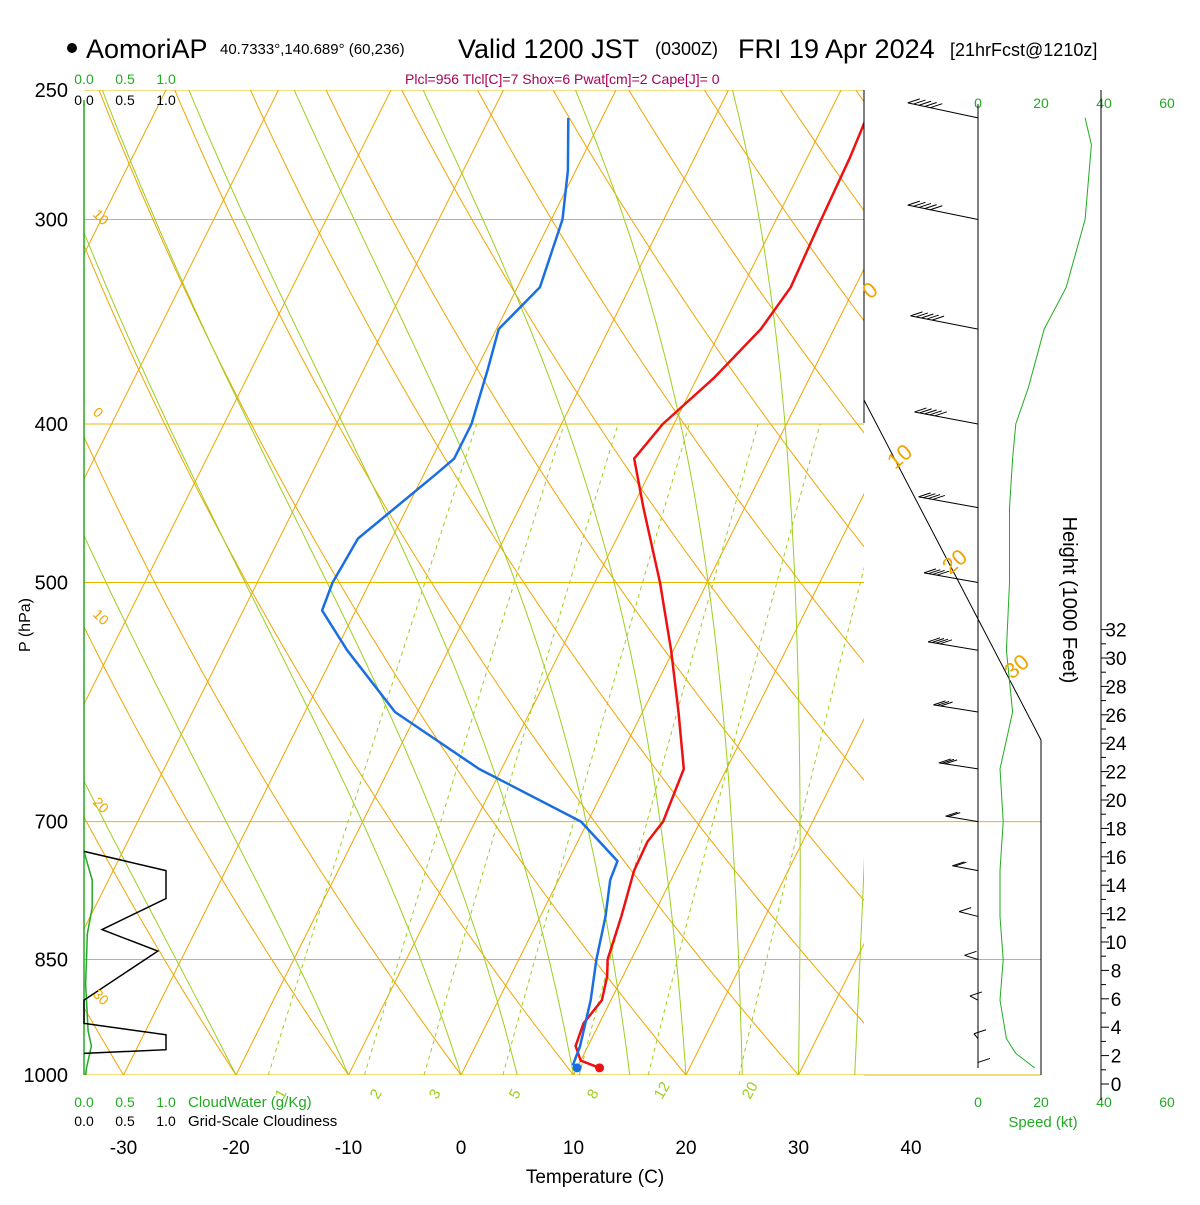 This screenshot has width=1200, height=1205. Describe the element at coordinates (1115, 716) in the screenshot. I see `height-tick-label: 26` at that location.